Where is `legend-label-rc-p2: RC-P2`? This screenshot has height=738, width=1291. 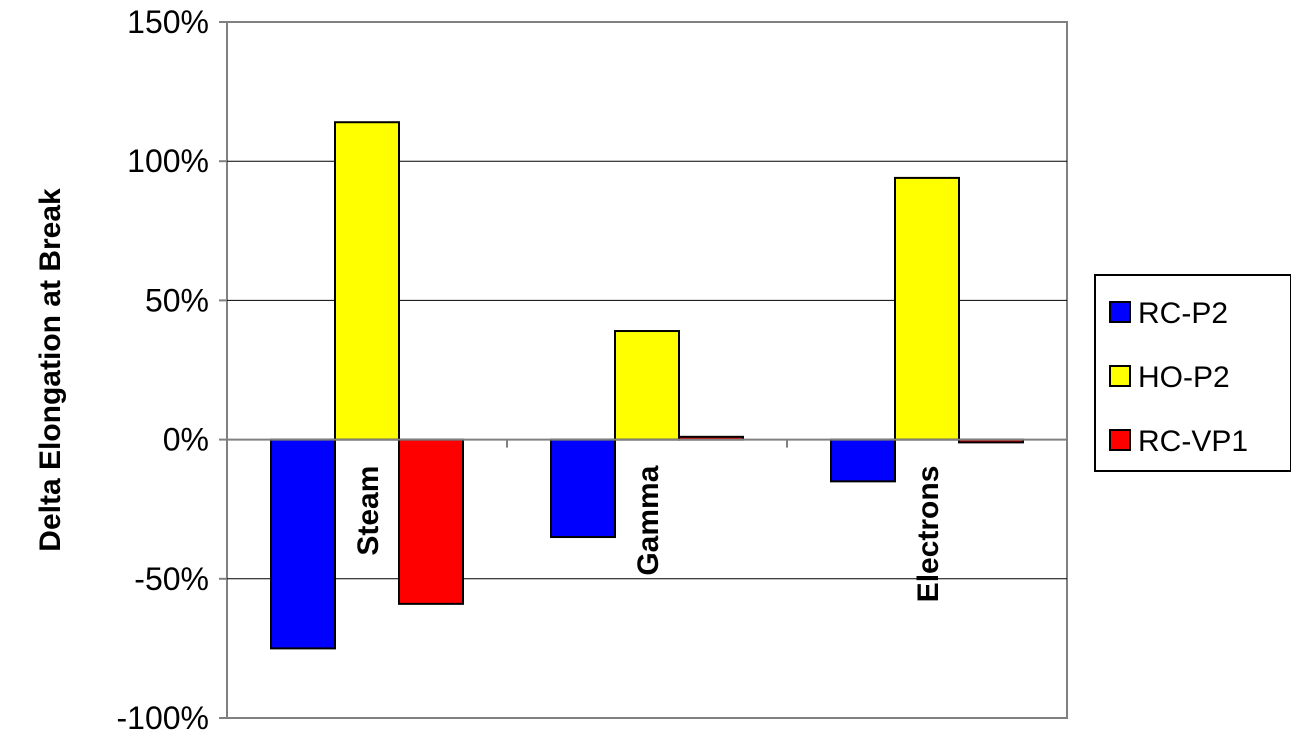 legend-label-rc-p2: RC-P2 is located at coordinates (1183, 313).